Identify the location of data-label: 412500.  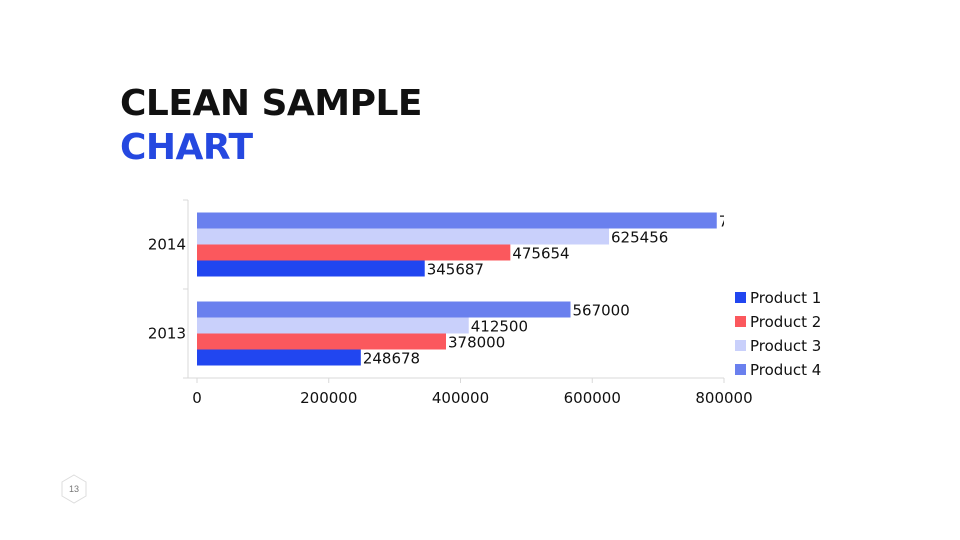
(499, 327).